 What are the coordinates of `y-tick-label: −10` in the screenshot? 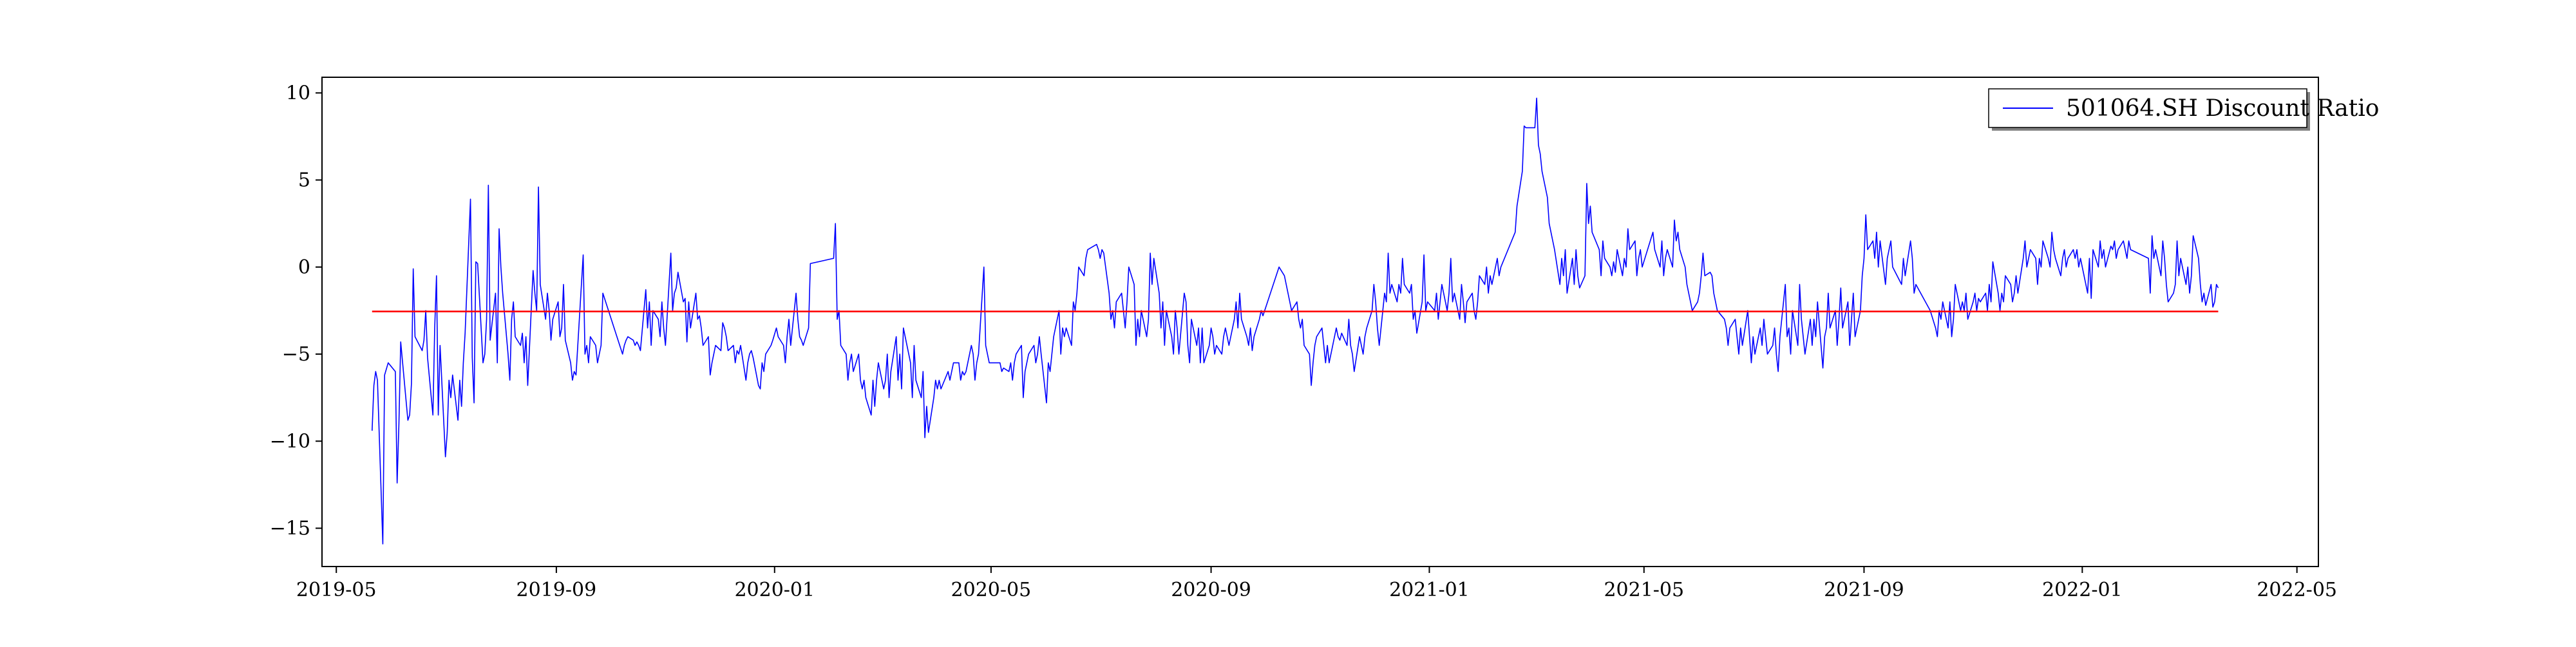 It's located at (290, 441).